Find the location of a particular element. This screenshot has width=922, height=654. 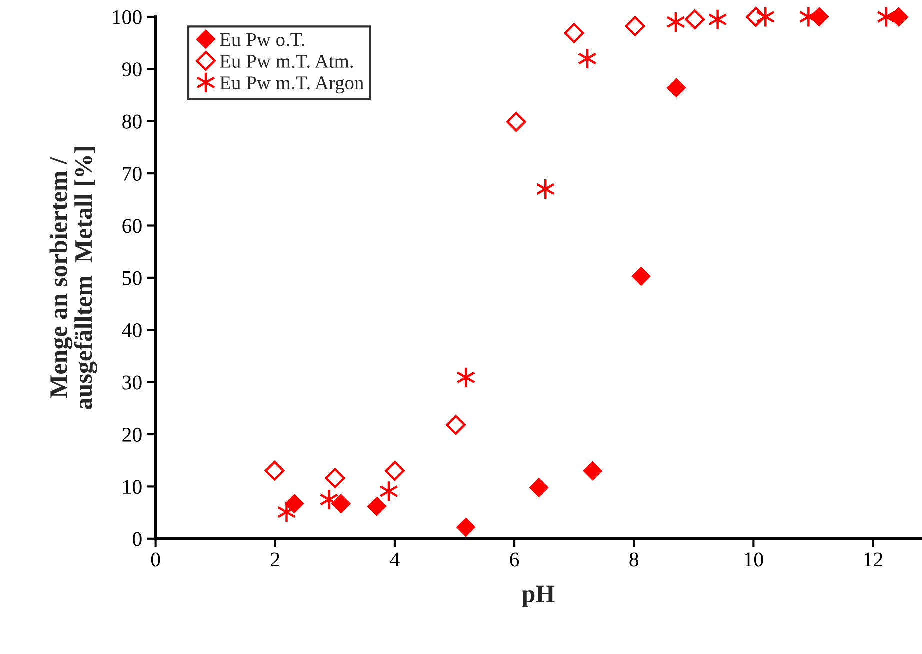

x-tick-label: 4 is located at coordinates (395, 559).